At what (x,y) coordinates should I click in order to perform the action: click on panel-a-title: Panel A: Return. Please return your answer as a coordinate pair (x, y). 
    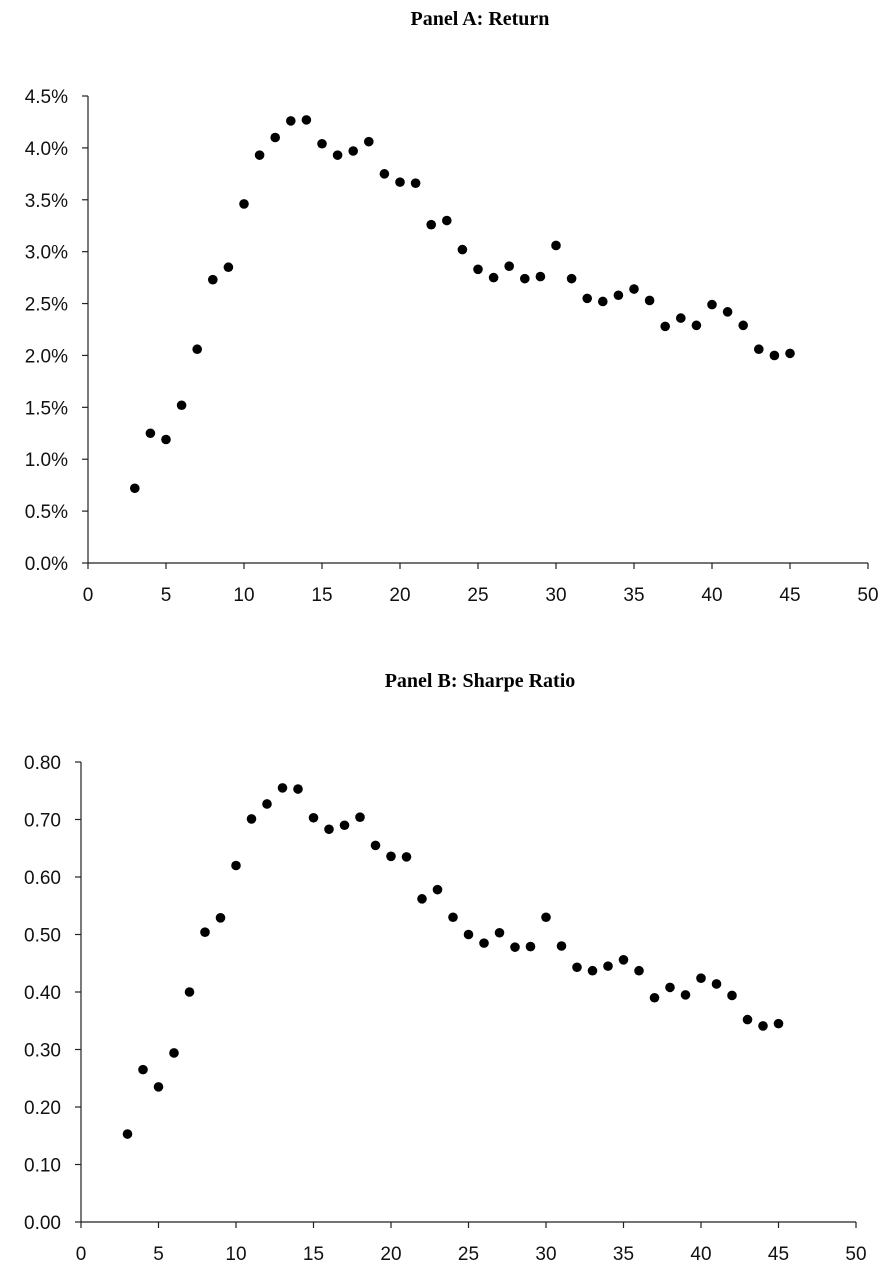
    Looking at the image, I should click on (480, 19).